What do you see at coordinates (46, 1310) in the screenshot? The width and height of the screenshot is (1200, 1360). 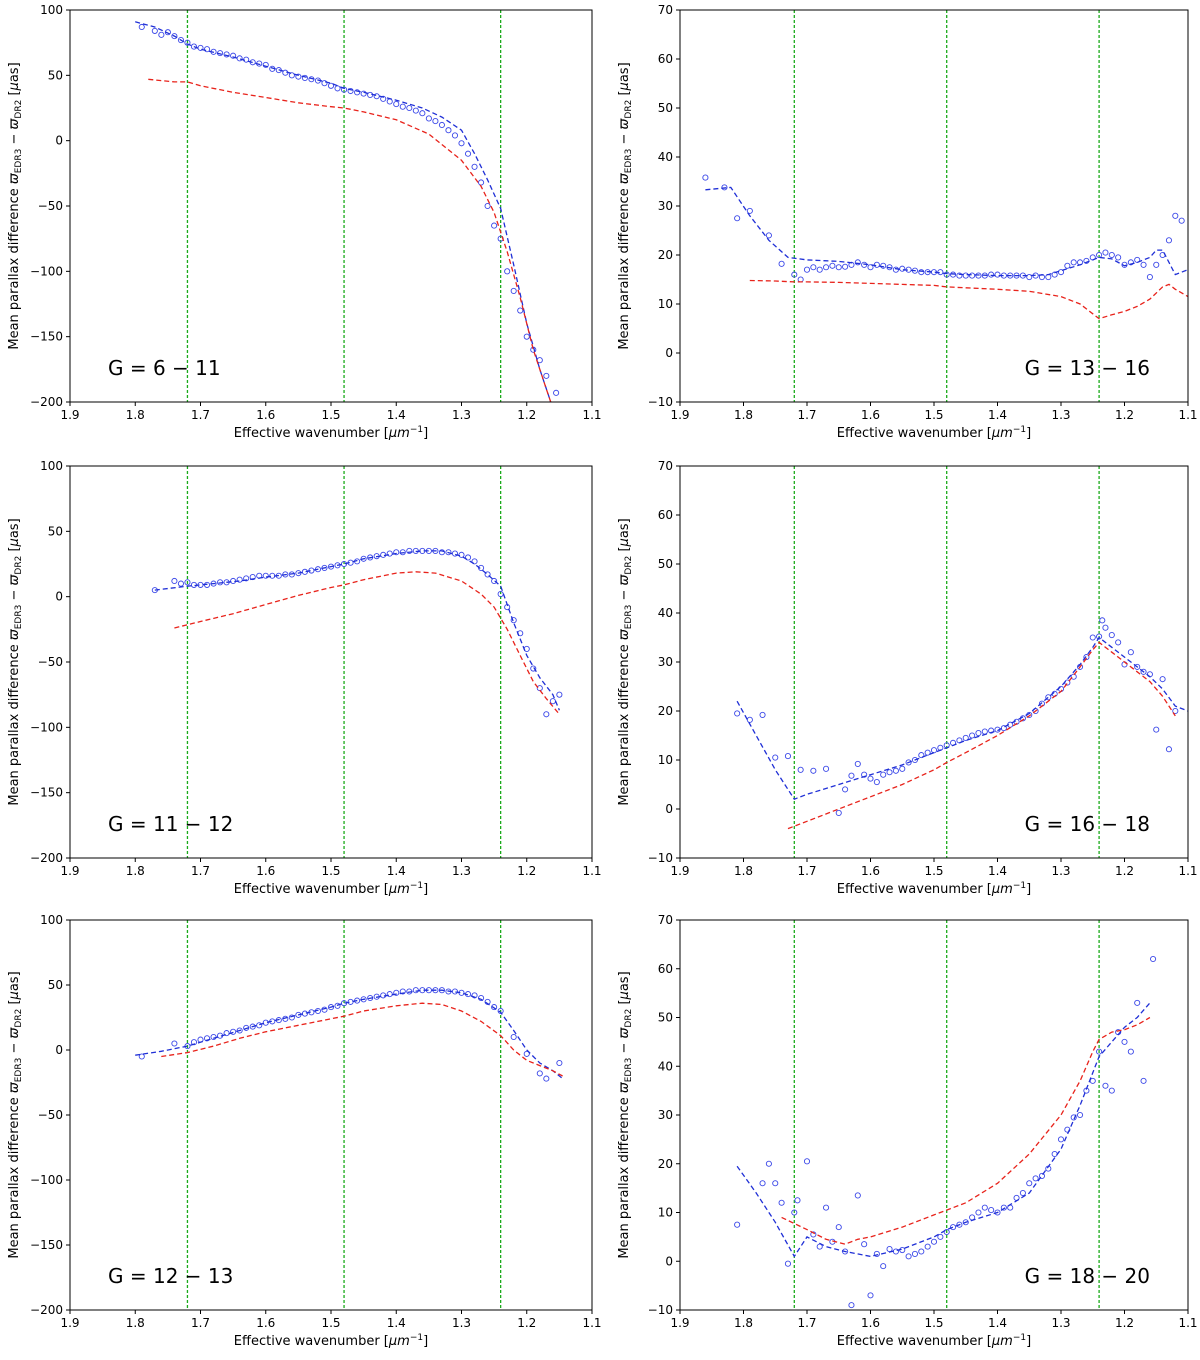 I see `y-tick-label: −200` at bounding box center [46, 1310].